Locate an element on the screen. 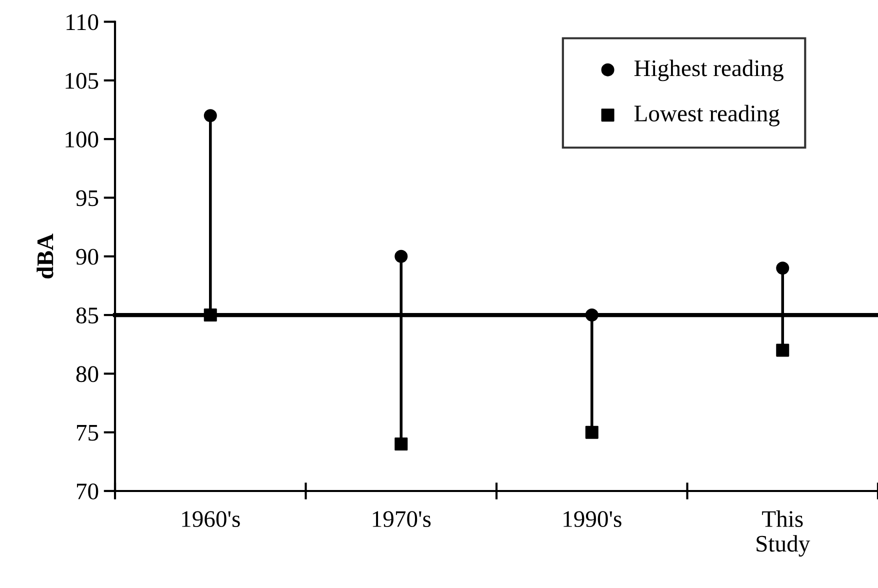 The height and width of the screenshot is (588, 878). y-tick-label: 85 is located at coordinates (87, 316).